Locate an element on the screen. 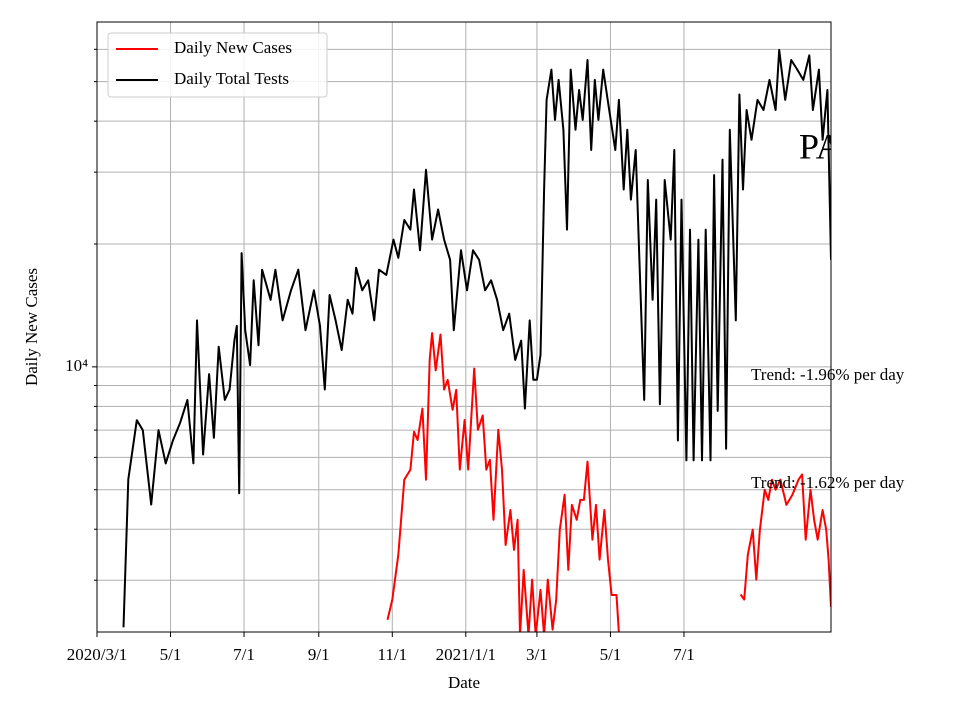 The width and height of the screenshot is (960, 720). legend-box is located at coordinates (217, 65).